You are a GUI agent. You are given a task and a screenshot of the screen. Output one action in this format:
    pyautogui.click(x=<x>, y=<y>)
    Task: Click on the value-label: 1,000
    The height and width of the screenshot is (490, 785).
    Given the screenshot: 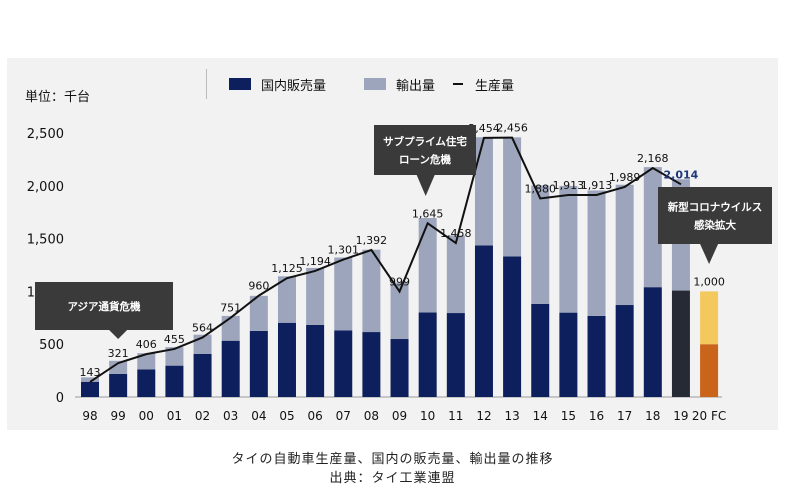 What is the action you would take?
    pyautogui.click(x=709, y=281)
    